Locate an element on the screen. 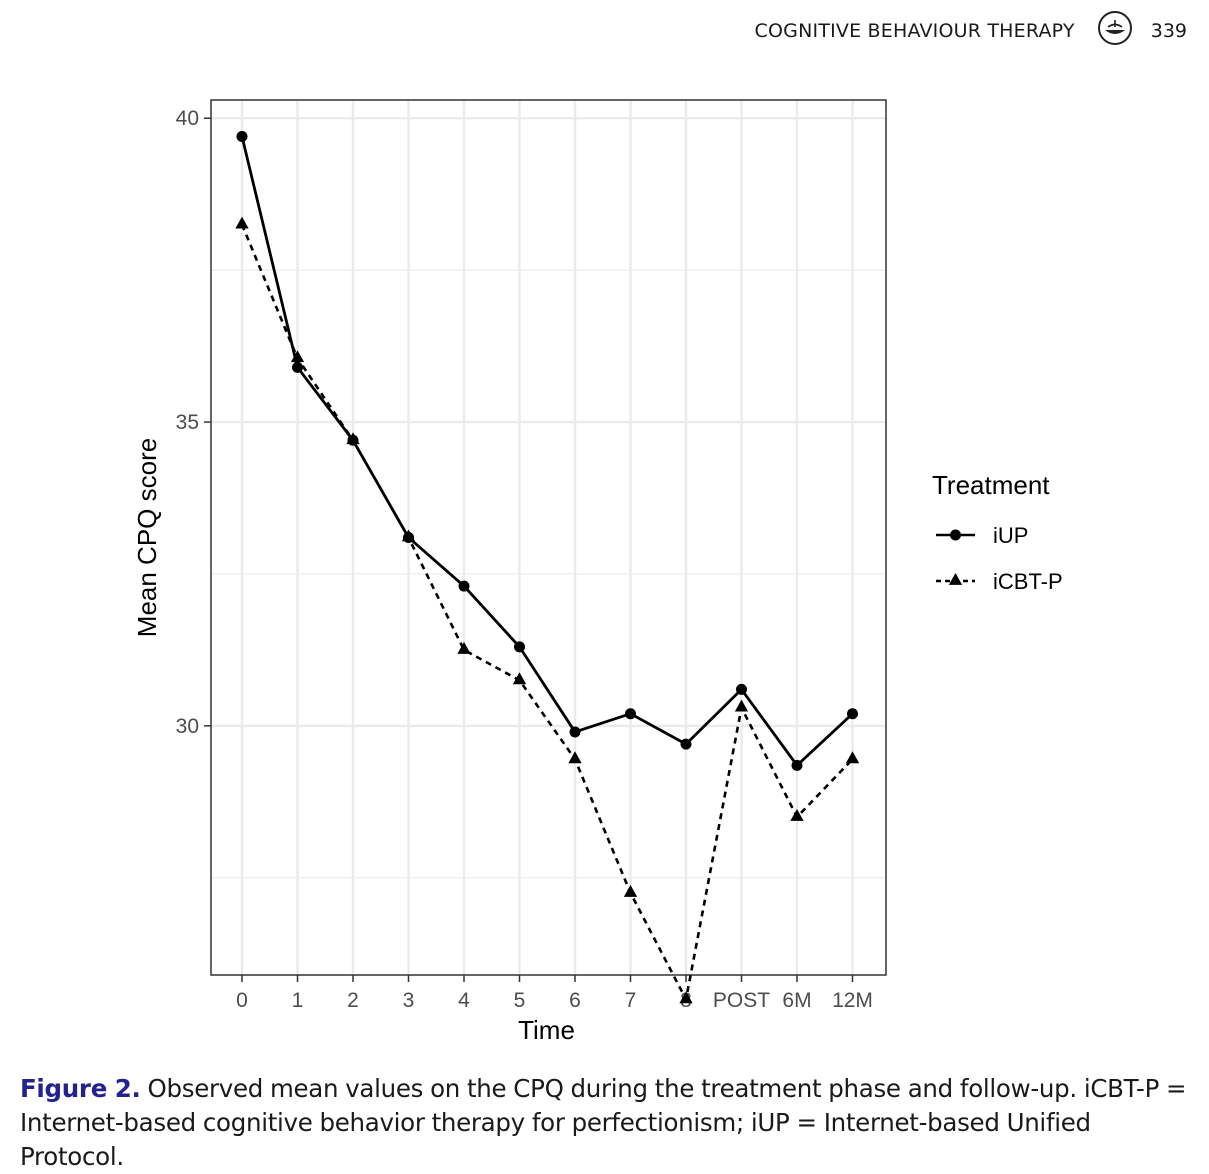  figure-label: Figure 2. is located at coordinates (80, 1088).